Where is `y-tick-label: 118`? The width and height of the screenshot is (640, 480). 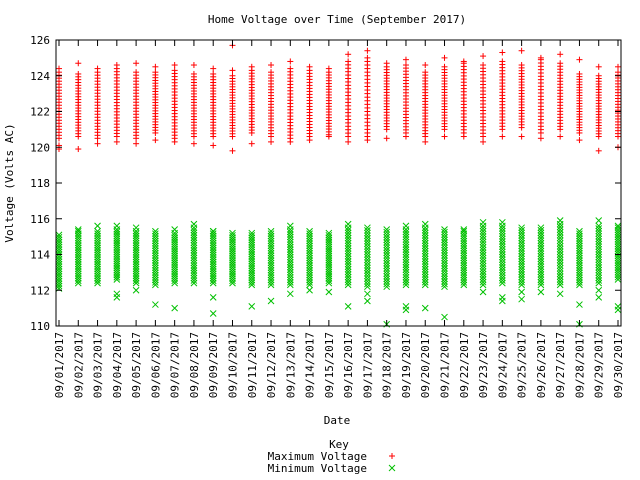
y-tick-label: 118 is located at coordinates (40, 183).